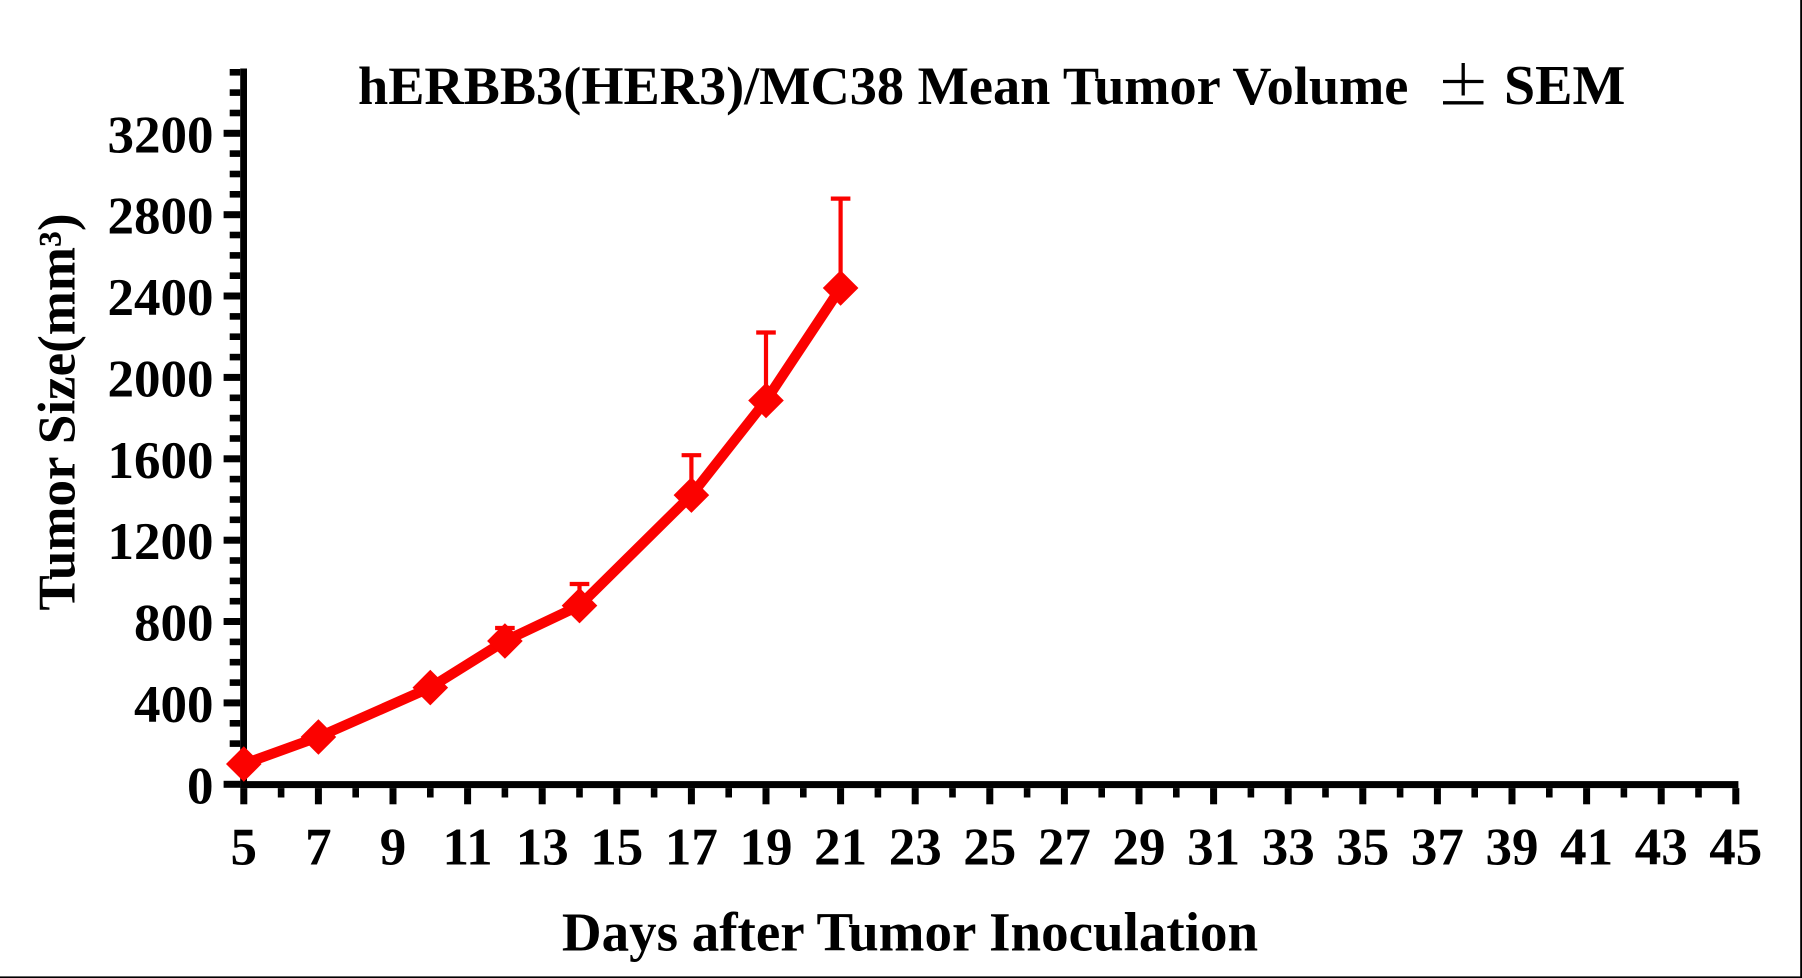 This screenshot has width=1802, height=978. What do you see at coordinates (468, 848) in the screenshot?
I see `svg-text: 11` at bounding box center [468, 848].